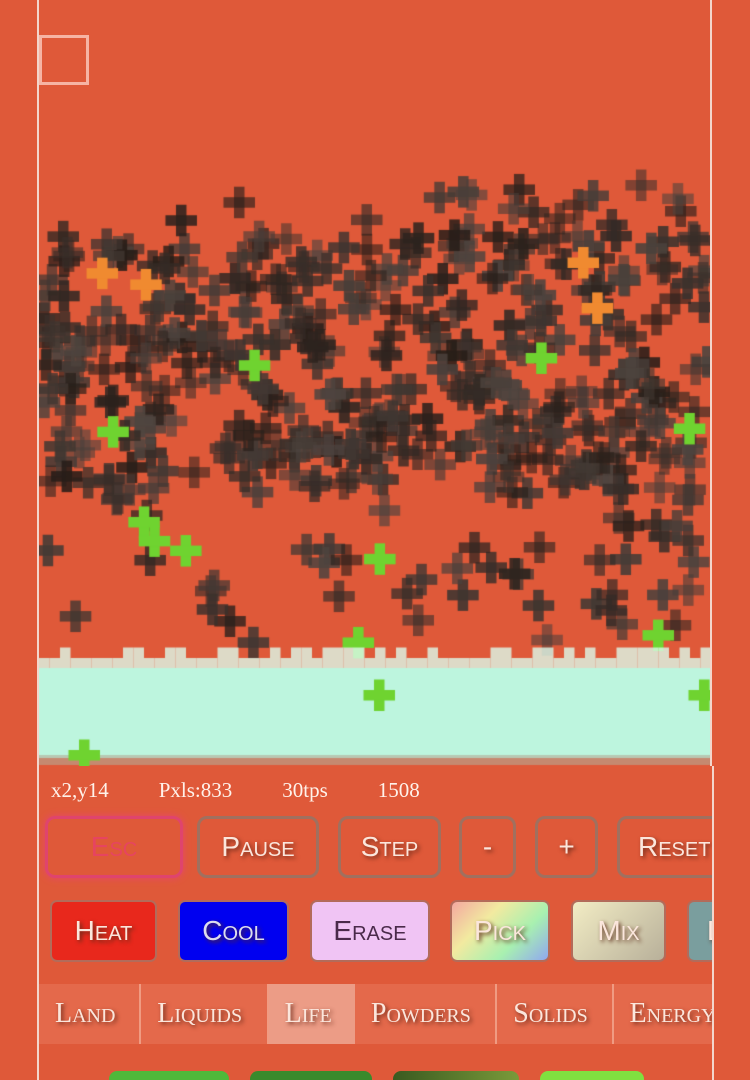 Image resolution: width=750 pixels, height=1080 pixels. I want to click on pick-tool: Pick, so click(500, 931).